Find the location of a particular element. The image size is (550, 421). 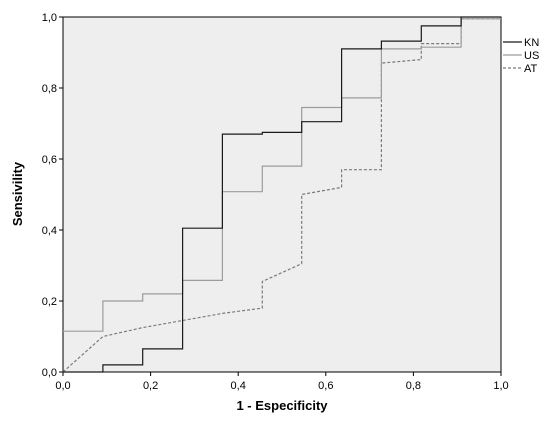

x-axis-title: 1 - Especificity is located at coordinates (282, 405).